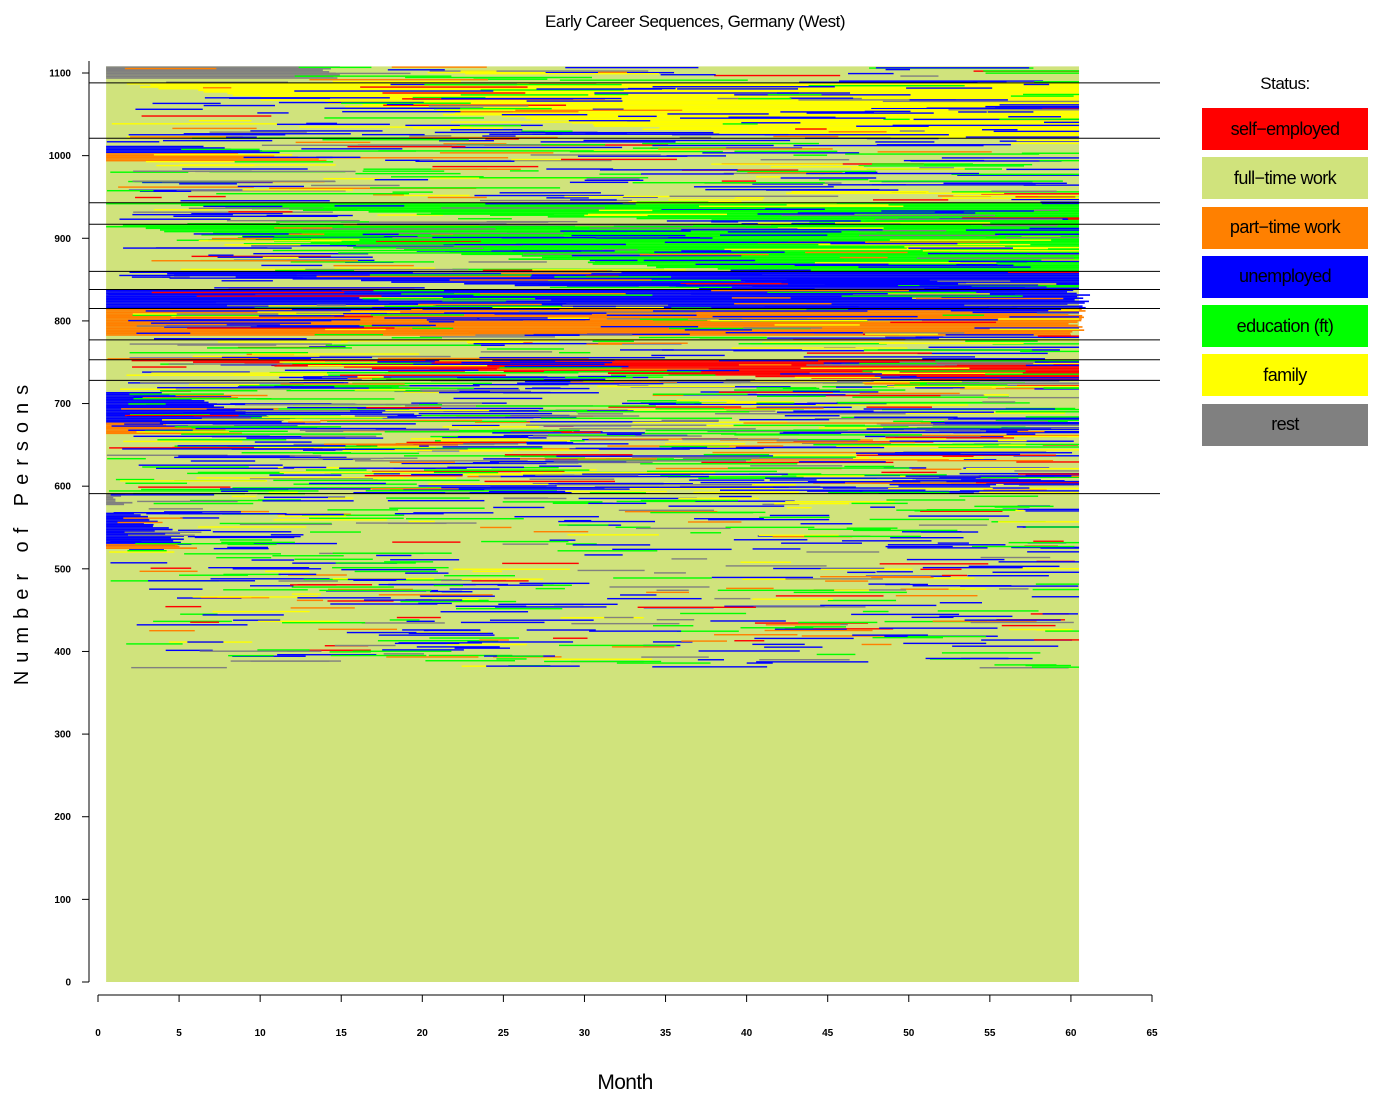 The image size is (1380, 1094). What do you see at coordinates (62, 817) in the screenshot?
I see `y-tick-label: 200` at bounding box center [62, 817].